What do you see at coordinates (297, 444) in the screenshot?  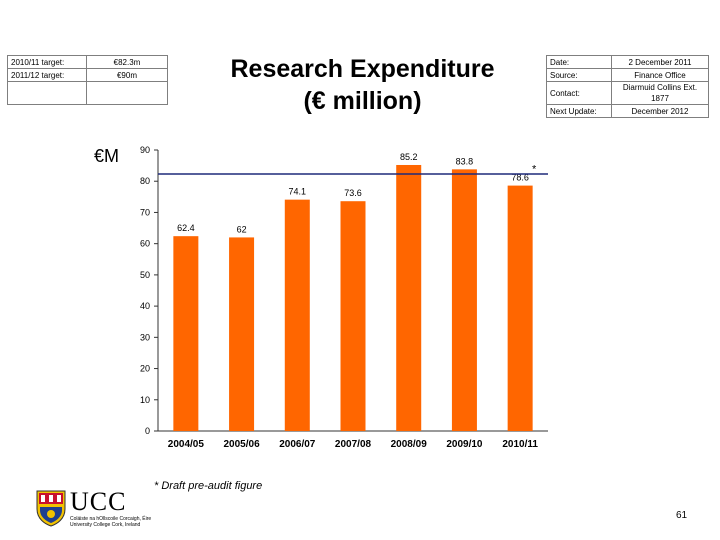 I see `x-tick-label: 2006/07` at bounding box center [297, 444].